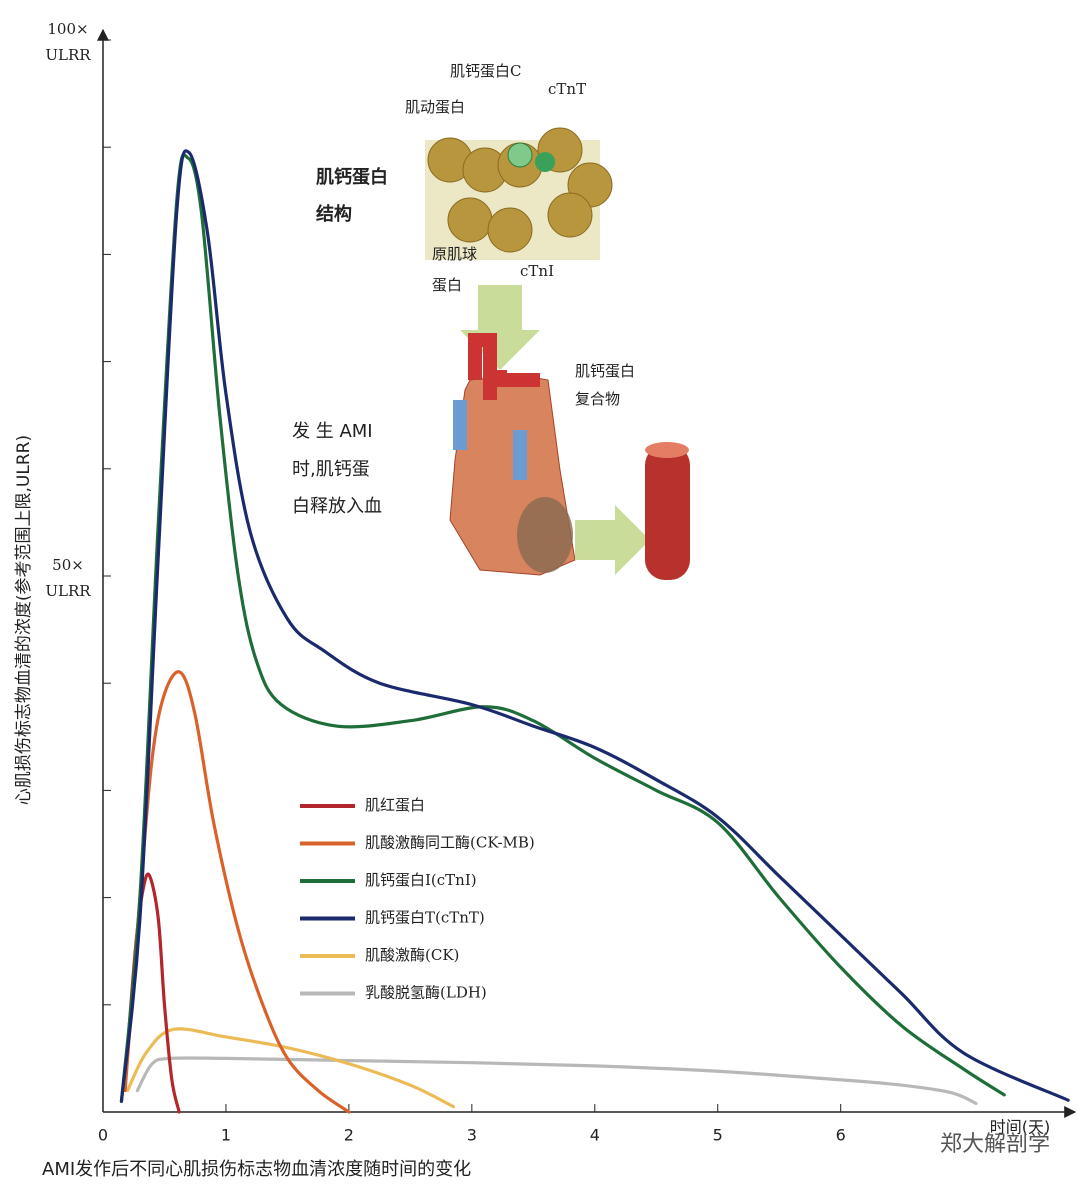 This screenshot has width=1080, height=1195. What do you see at coordinates (841, 1135) in the screenshot?
I see `x-tick-label: 6` at bounding box center [841, 1135].